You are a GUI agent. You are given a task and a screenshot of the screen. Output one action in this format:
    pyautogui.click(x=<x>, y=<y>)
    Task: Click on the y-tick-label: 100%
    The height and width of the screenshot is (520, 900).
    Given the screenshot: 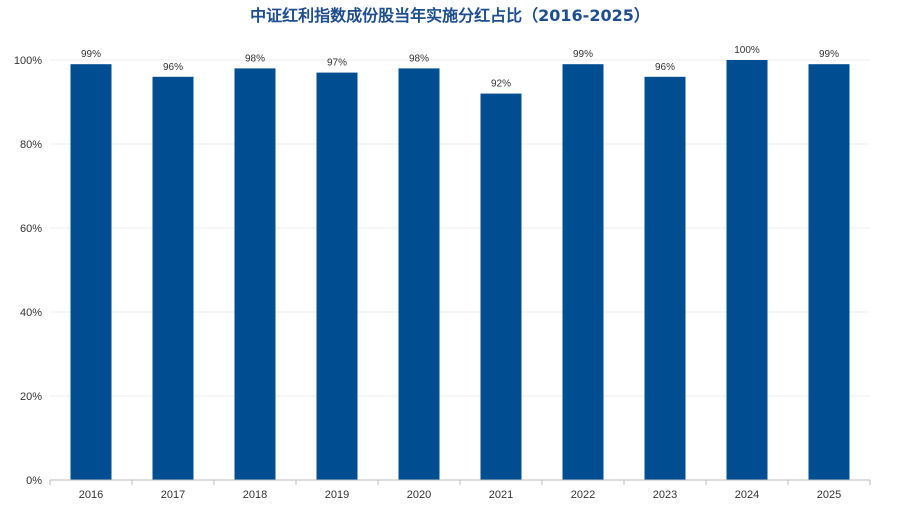 What is the action you would take?
    pyautogui.click(x=28, y=61)
    